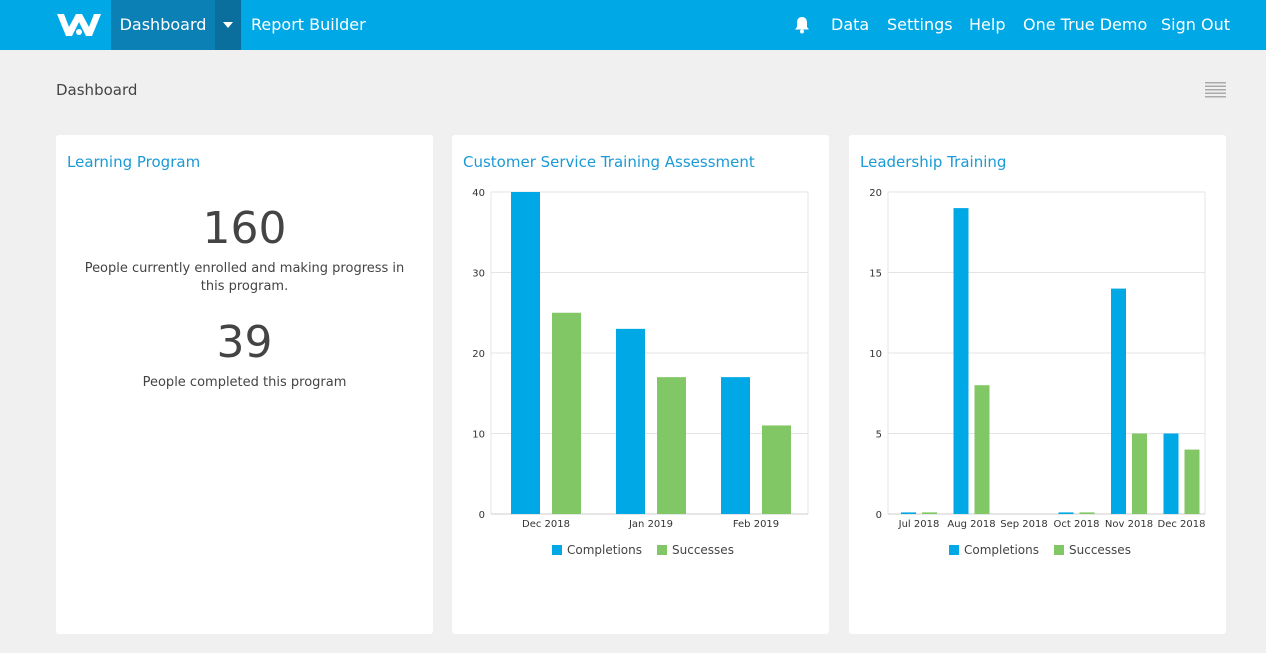 This screenshot has width=1266, height=653. I want to click on nav-settings: Settings, so click(920, 24).